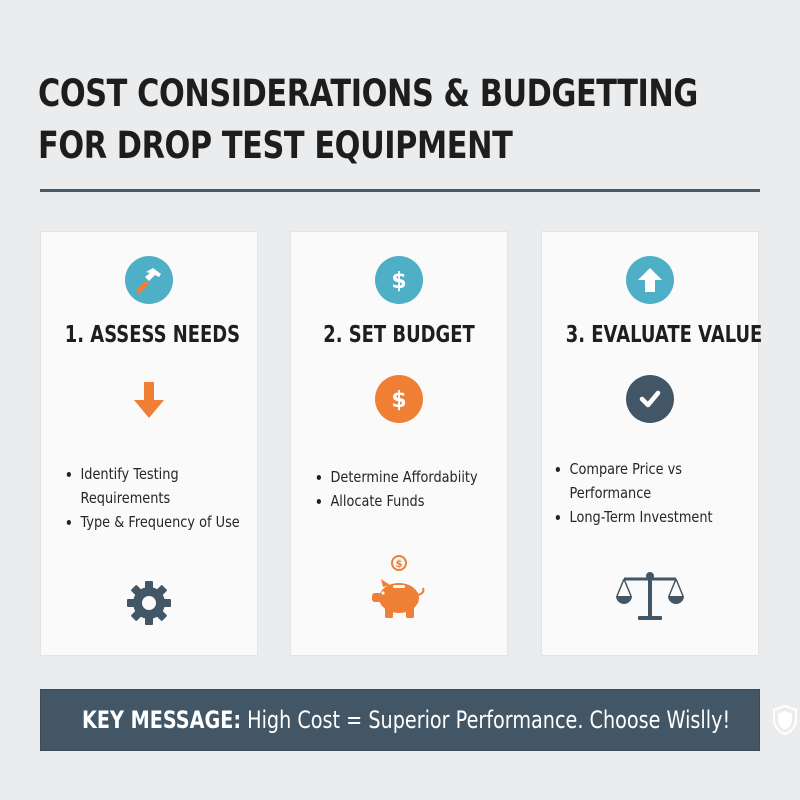 Image resolution: width=800 pixels, height=800 pixels. What do you see at coordinates (368, 93) in the screenshot?
I see `title-line-1: Cost Considerations & Budgetting` at bounding box center [368, 93].